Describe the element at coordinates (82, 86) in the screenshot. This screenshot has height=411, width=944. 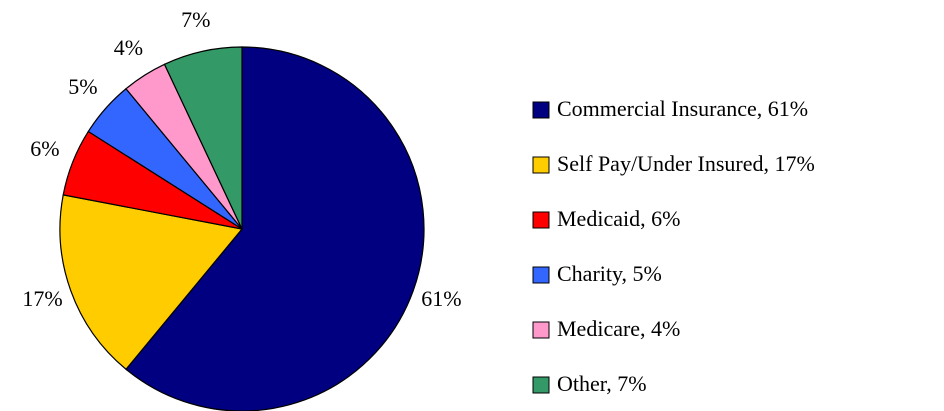
I see `data-label: 5%` at that location.